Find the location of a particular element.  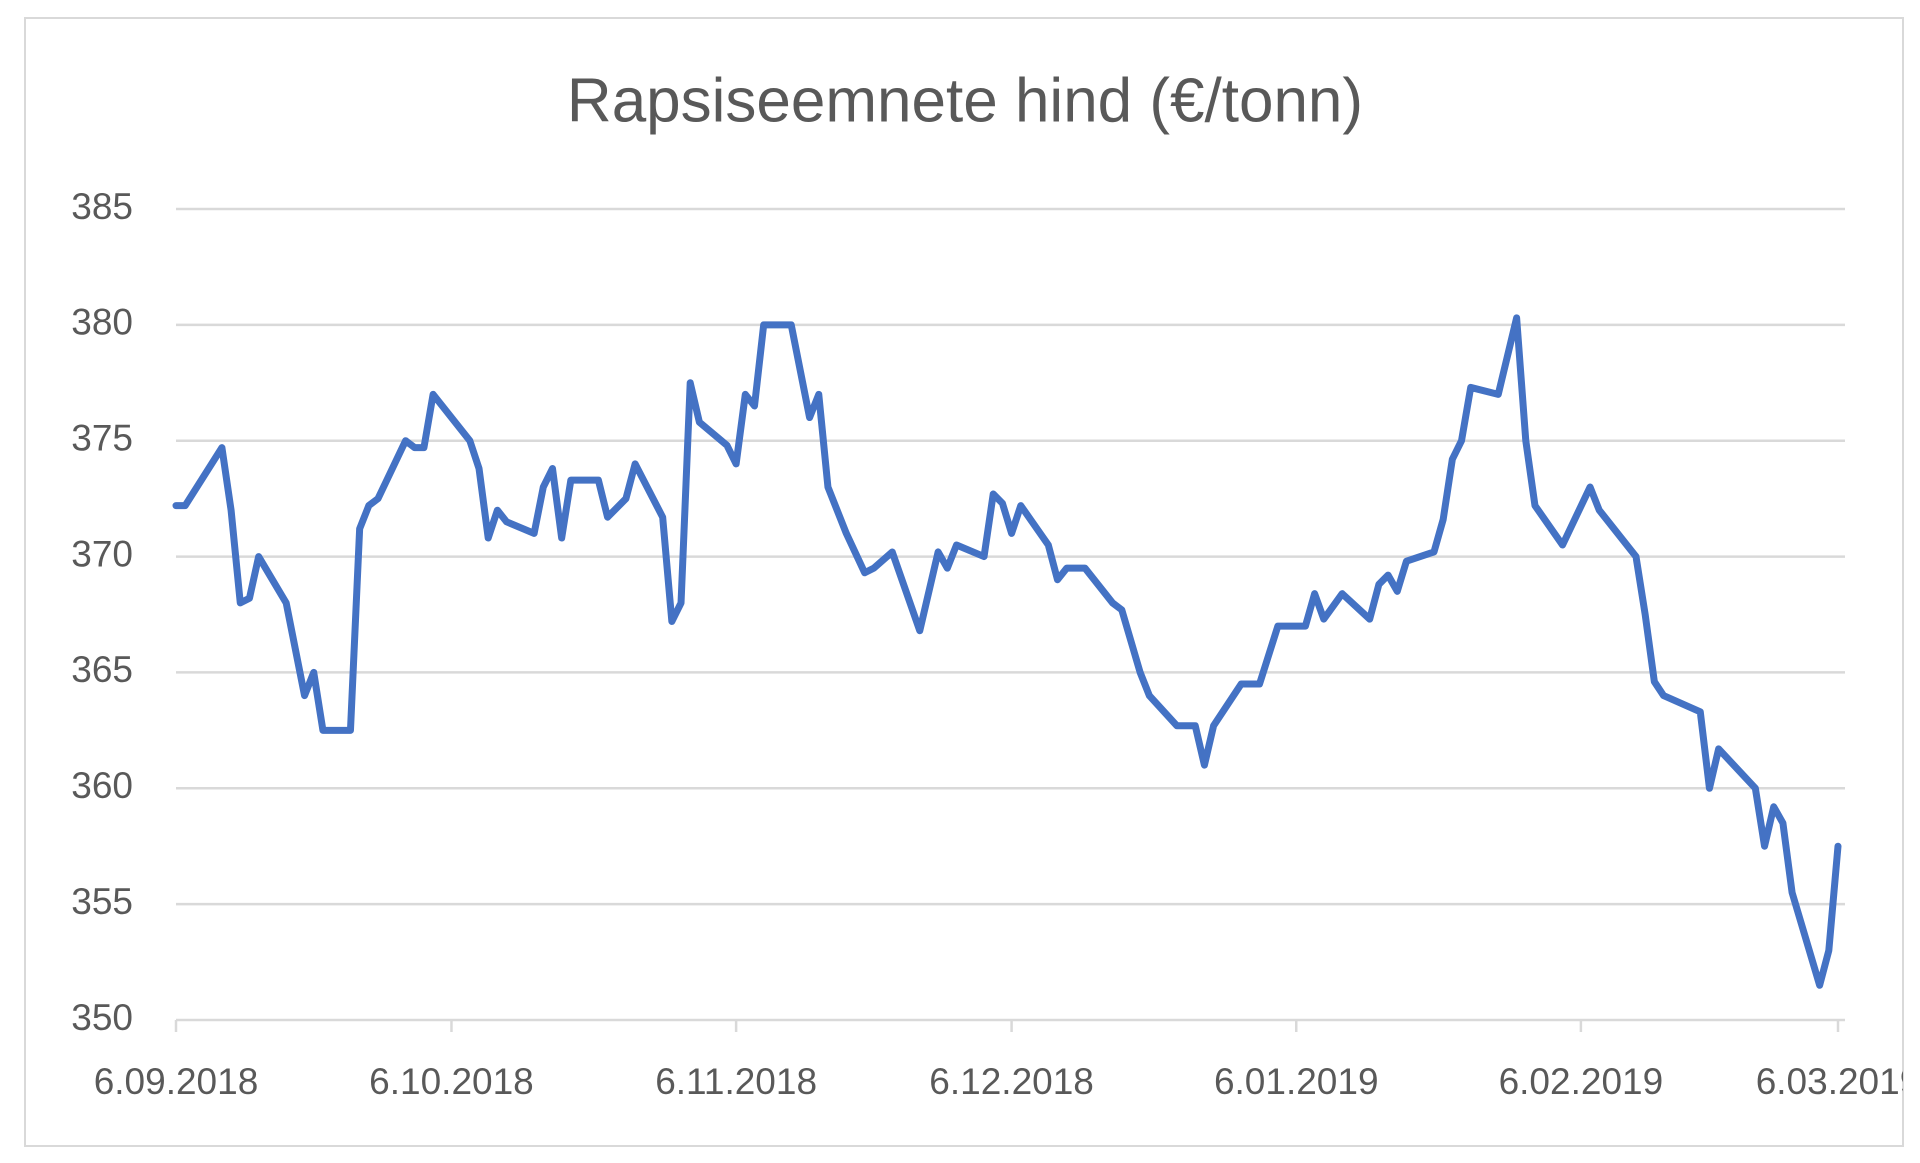

x-tick-label: 6.02.2019 is located at coordinates (1581, 1081).